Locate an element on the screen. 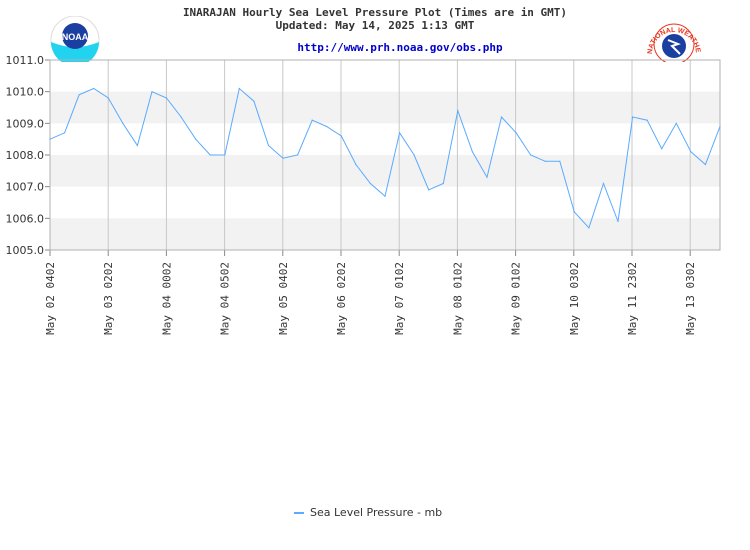 This screenshot has width=750, height=550. noaa-logo-text: NOAA is located at coordinates (75, 37).